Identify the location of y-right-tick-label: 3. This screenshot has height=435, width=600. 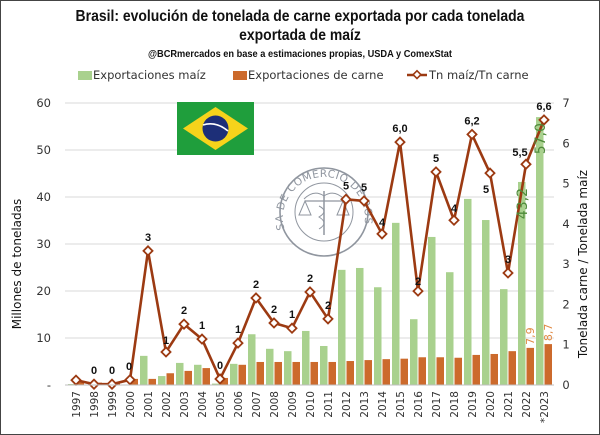
(565, 264).